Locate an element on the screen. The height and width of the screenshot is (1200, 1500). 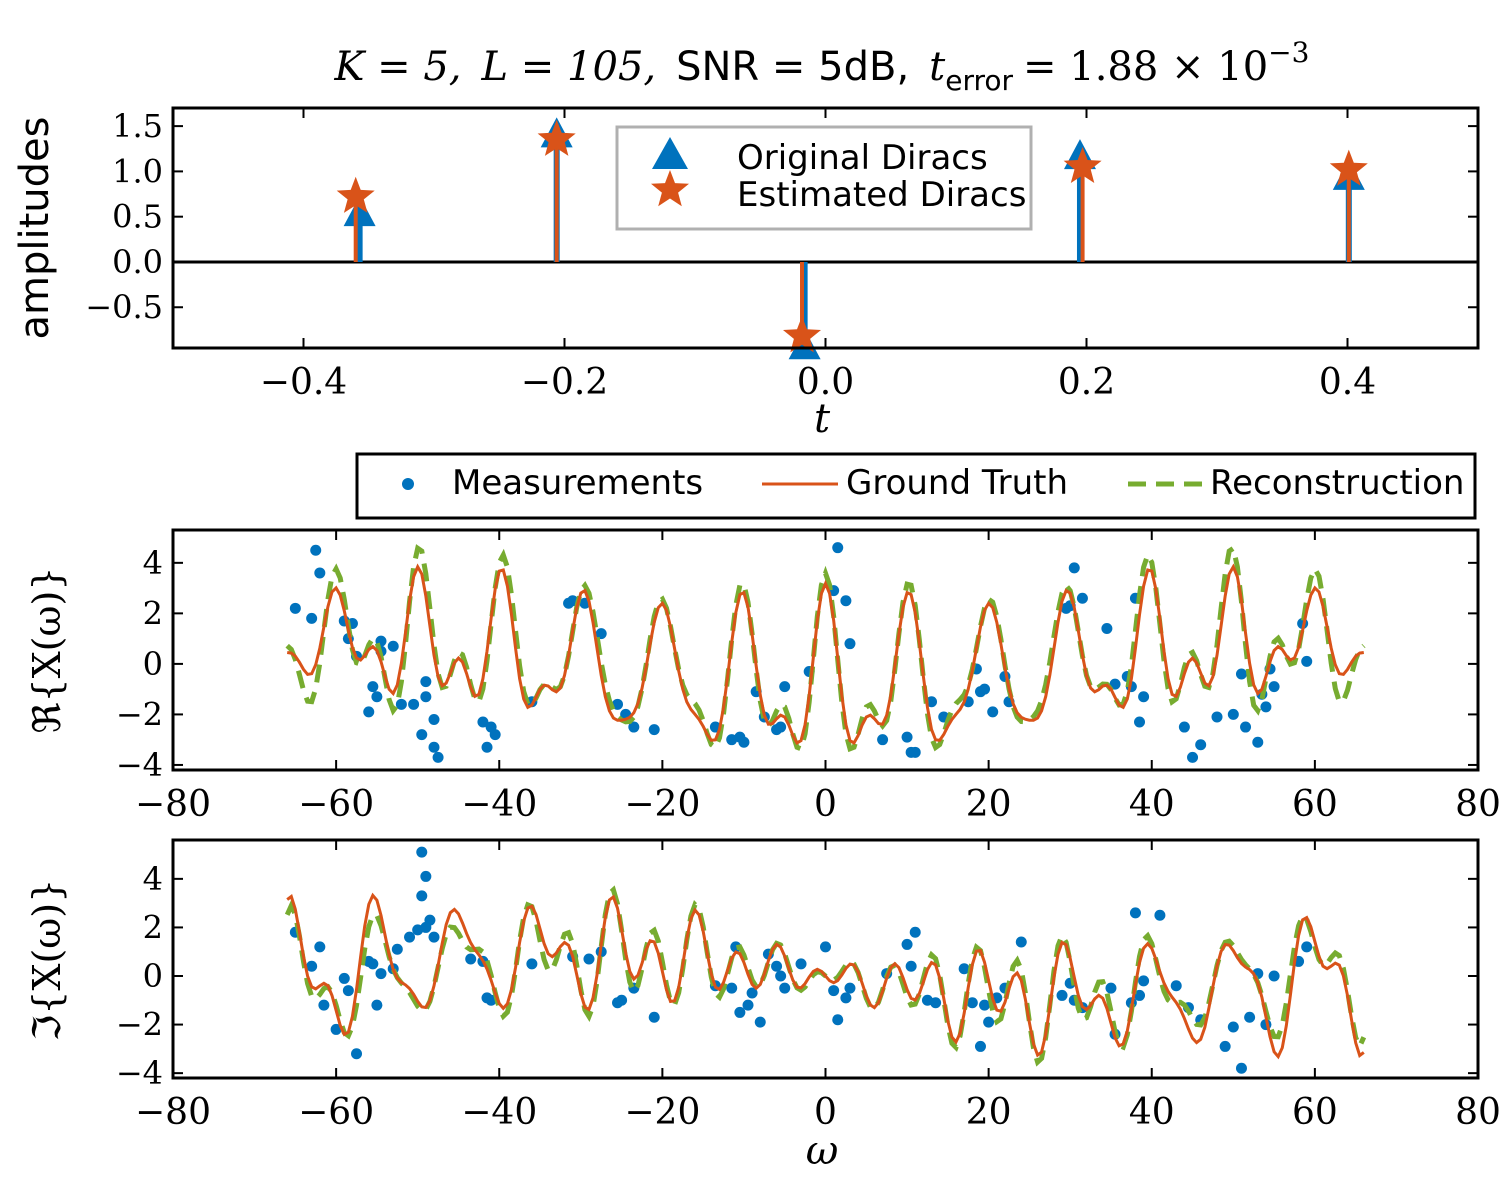
title-snr: SNR = 5dB, is located at coordinates (792, 67).